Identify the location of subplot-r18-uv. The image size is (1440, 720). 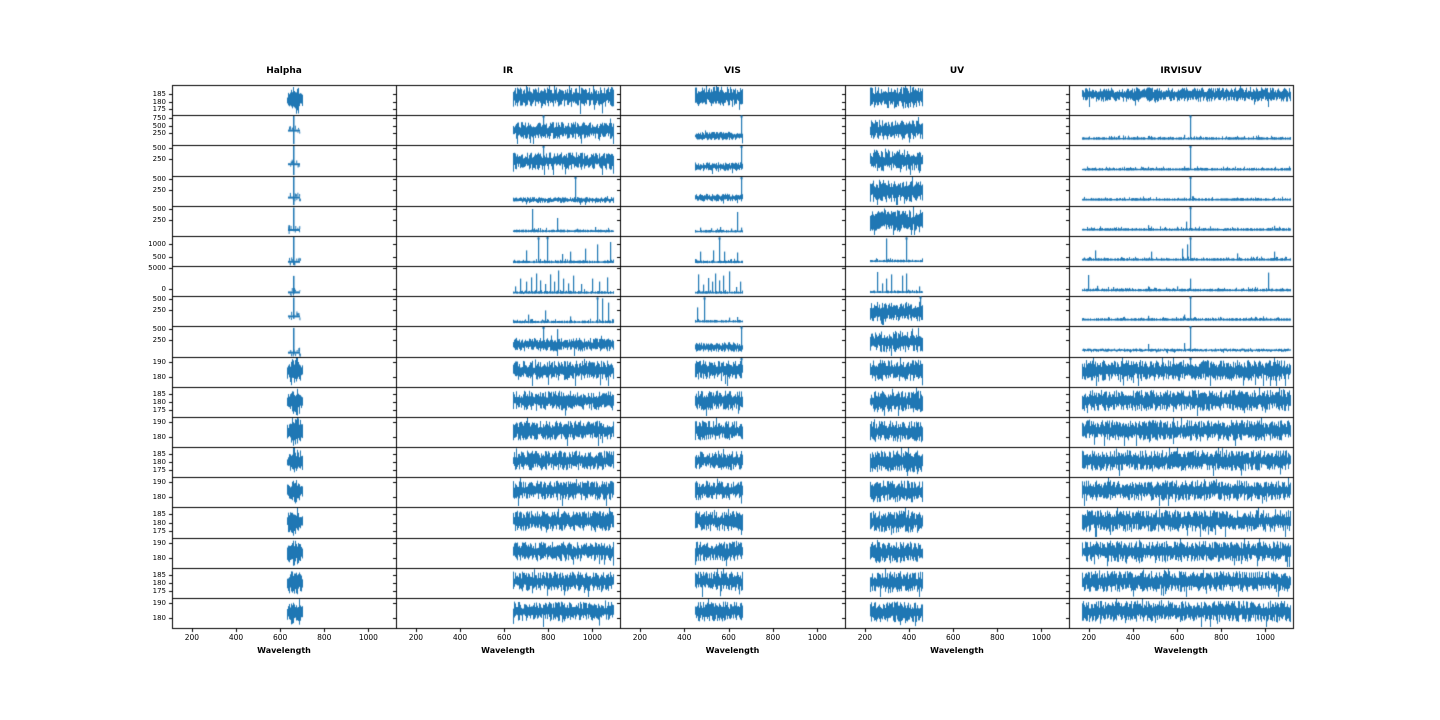
(957, 613).